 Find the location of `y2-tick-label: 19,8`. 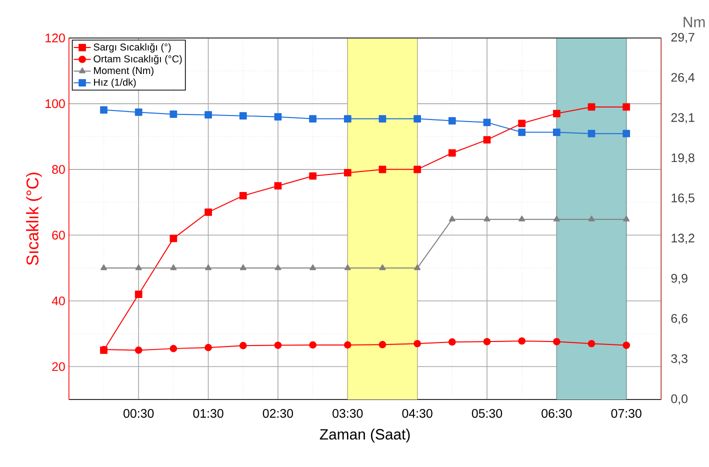

y2-tick-label: 19,8 is located at coordinates (683, 158).